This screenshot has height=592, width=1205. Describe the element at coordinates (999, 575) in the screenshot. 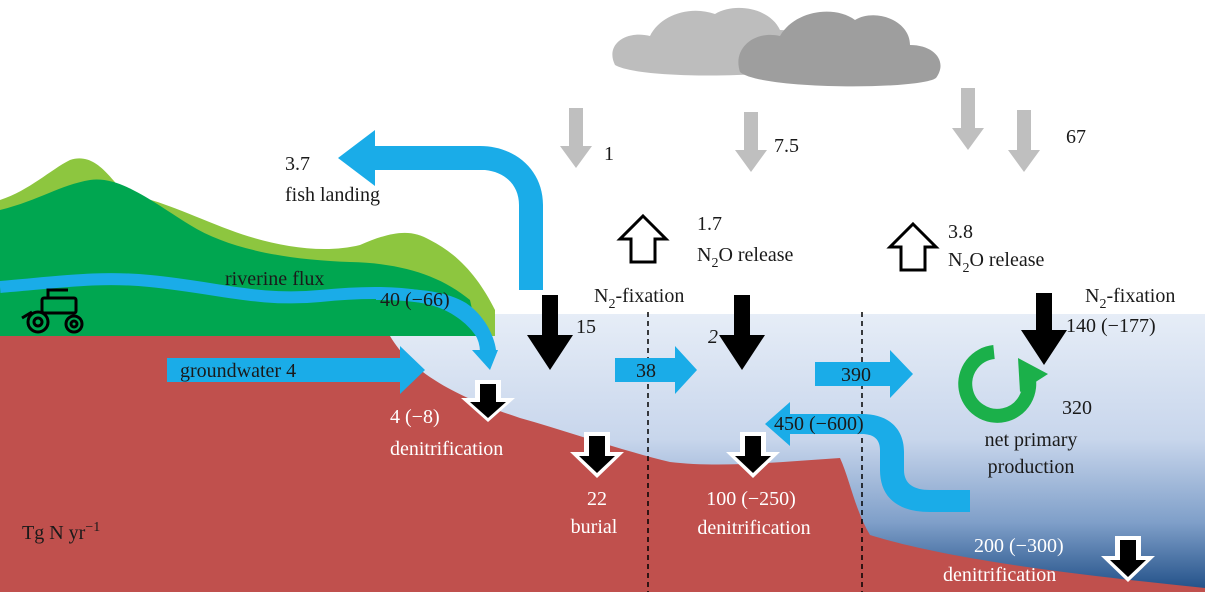

I see `deep-denitrification-label: denitrification` at that location.